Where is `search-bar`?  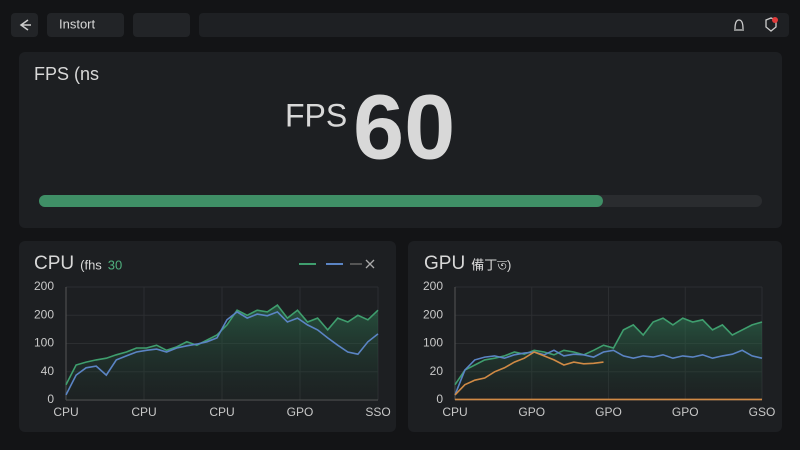
search-bar is located at coordinates (494, 25).